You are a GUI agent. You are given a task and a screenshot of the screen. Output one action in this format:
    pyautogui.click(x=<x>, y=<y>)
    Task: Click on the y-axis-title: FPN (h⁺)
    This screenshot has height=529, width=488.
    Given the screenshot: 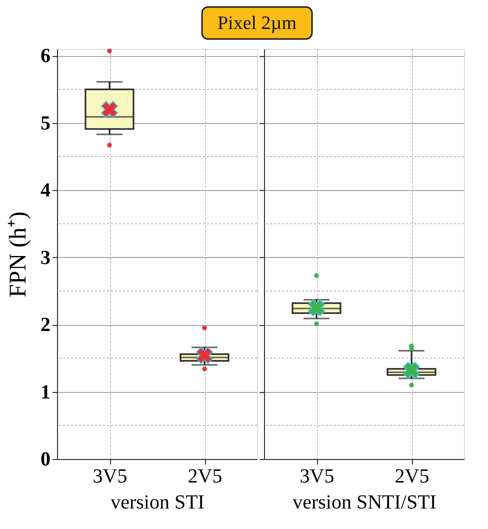 What is the action you would take?
    pyautogui.click(x=19, y=254)
    